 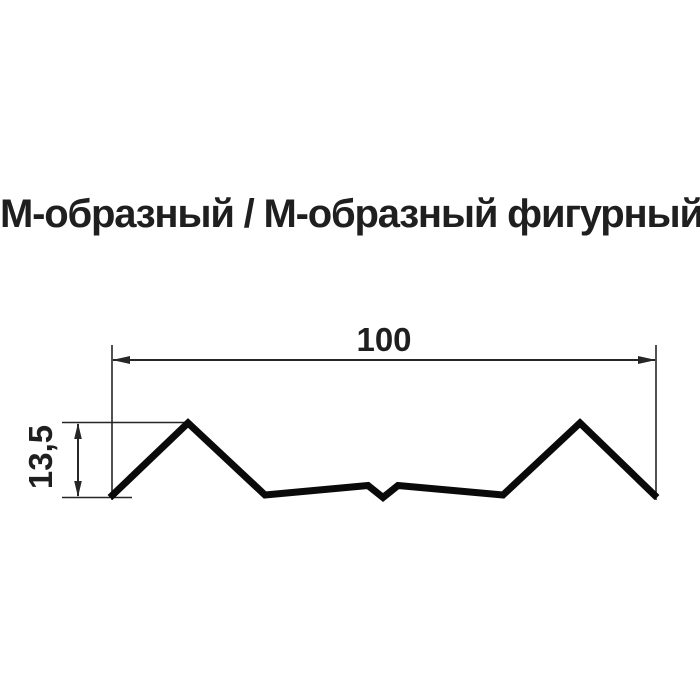 I want to click on height-arrow-top, so click(x=78, y=431).